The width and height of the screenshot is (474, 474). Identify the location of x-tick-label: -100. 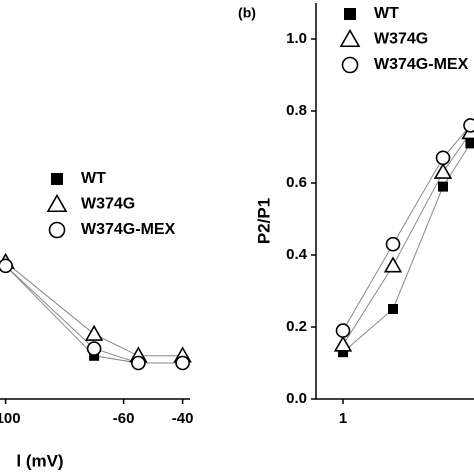
(10, 418).